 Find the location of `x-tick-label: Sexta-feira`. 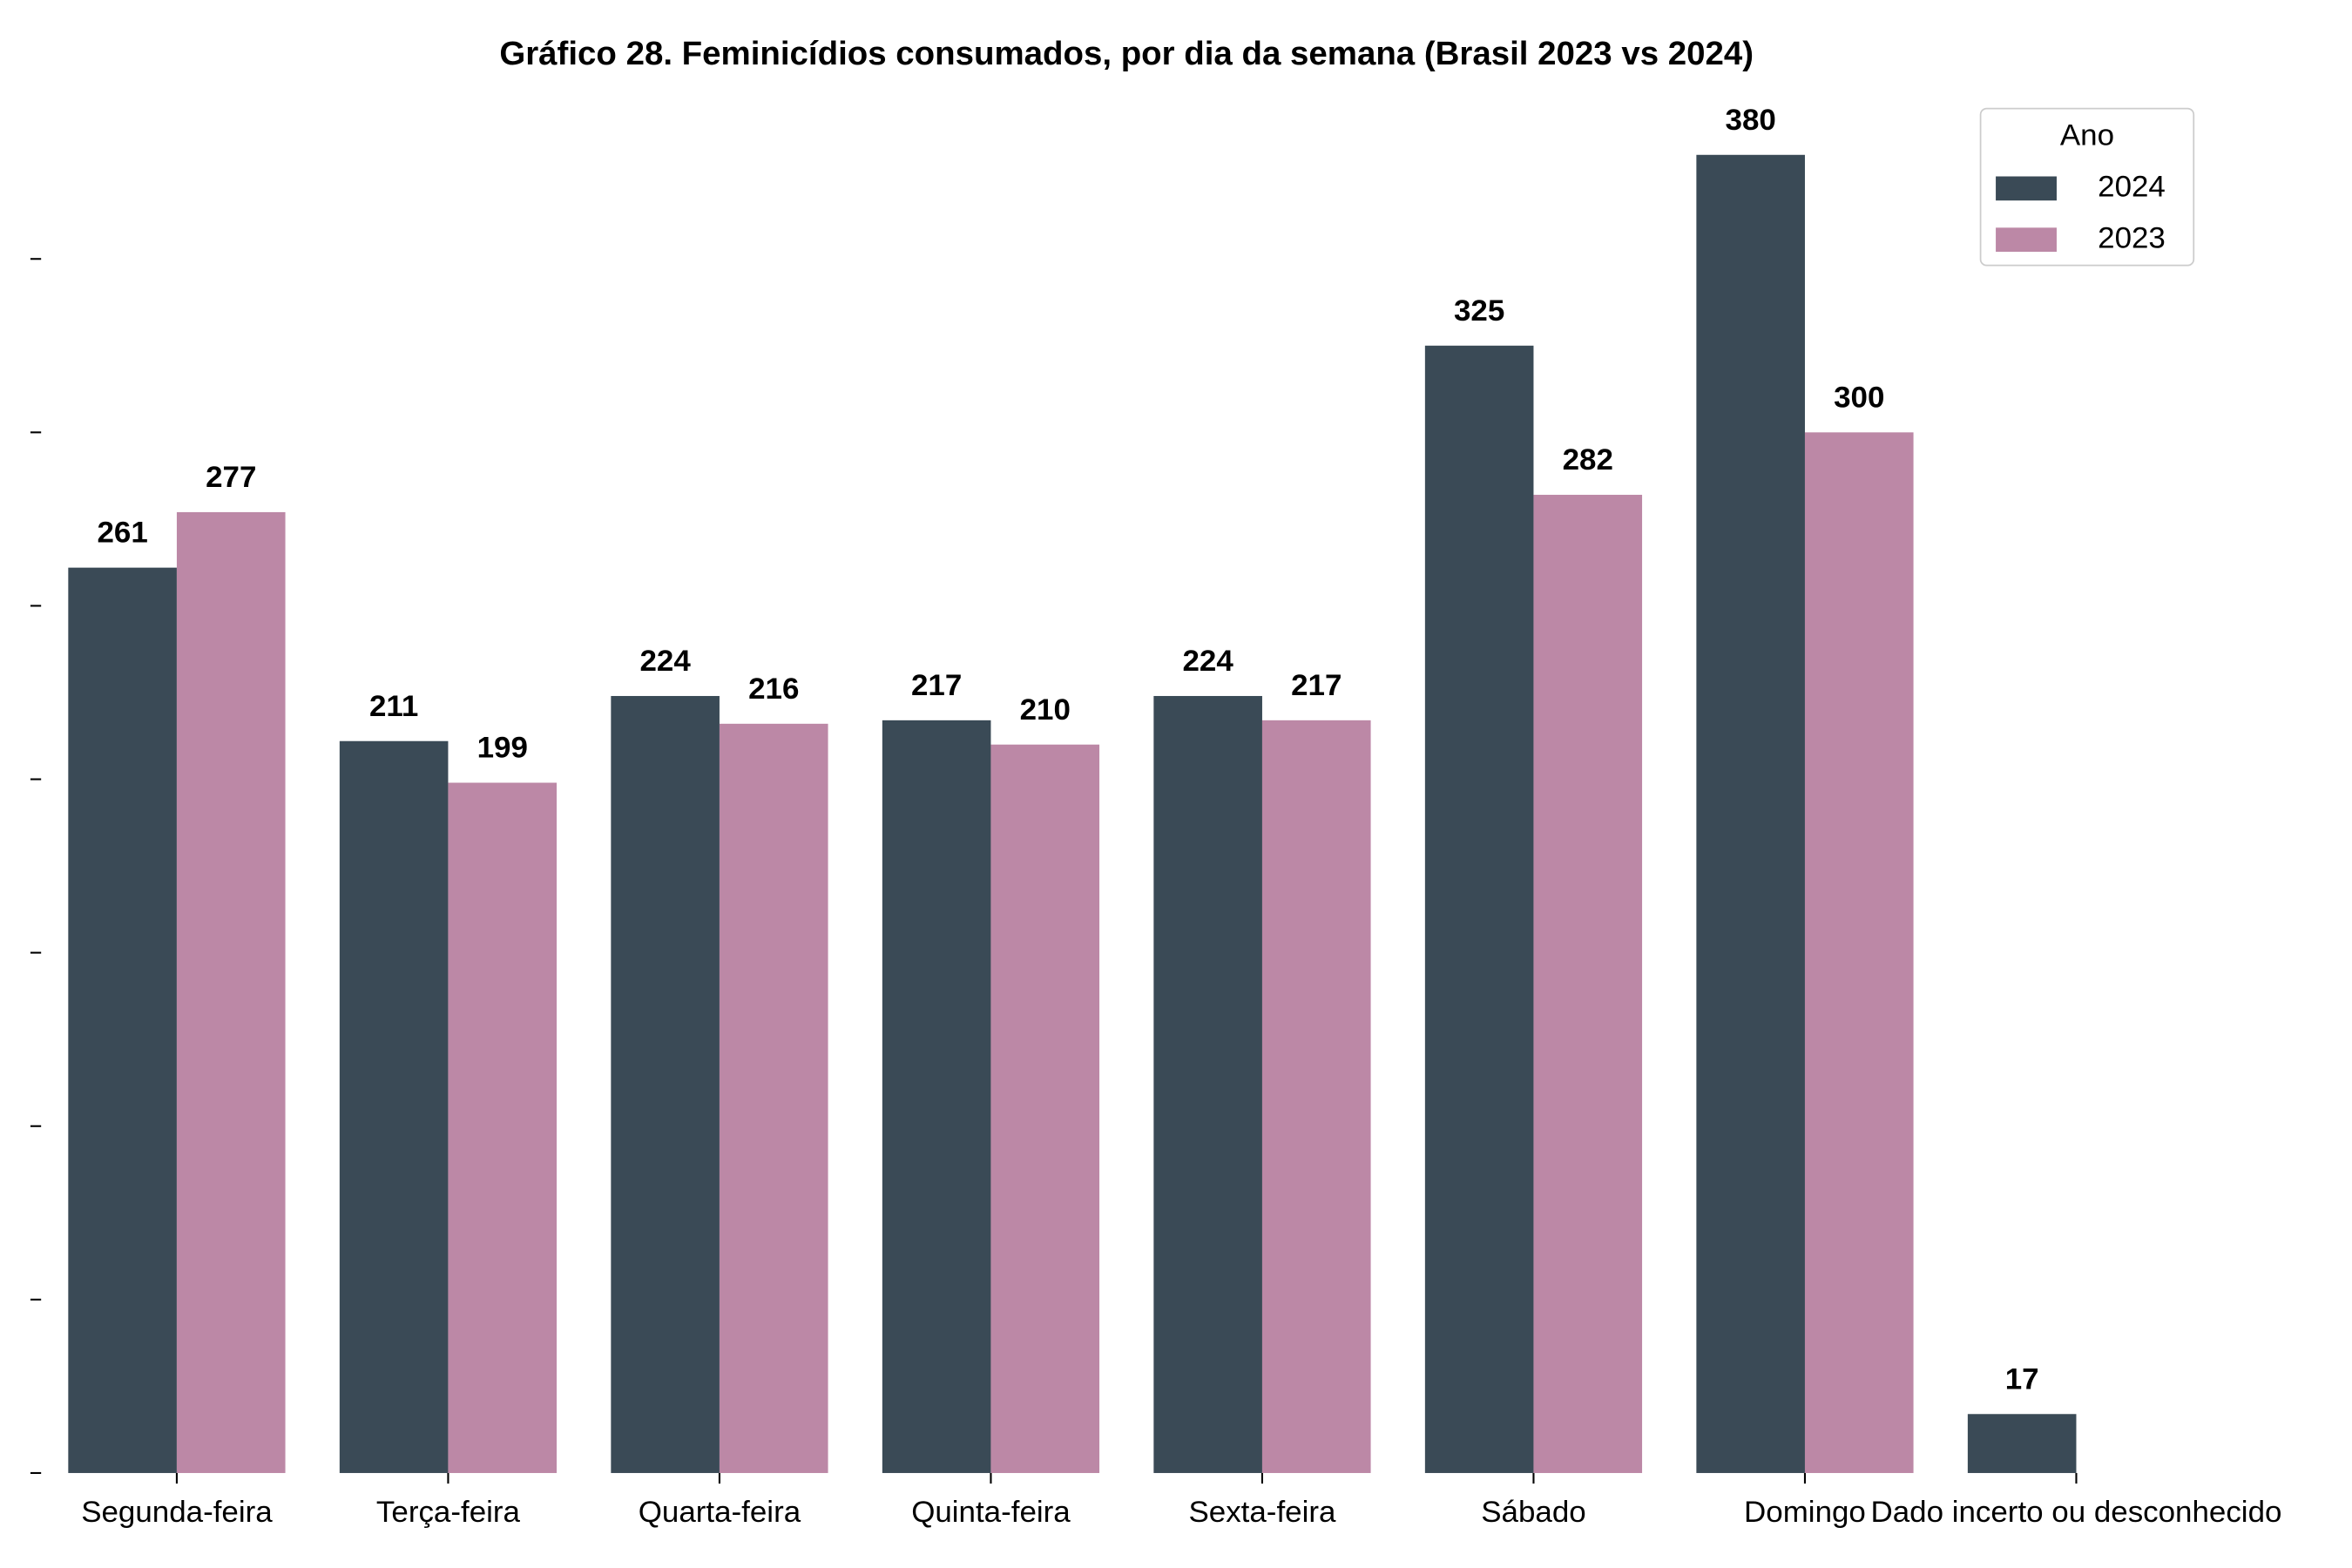

x-tick-label: Sexta-feira is located at coordinates (1262, 1512).